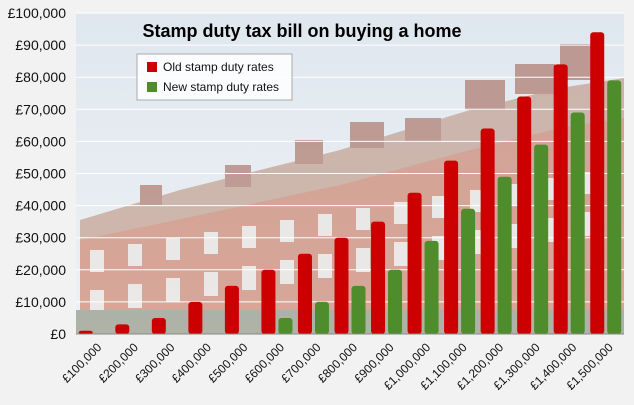 The image size is (634, 405). Describe the element at coordinates (221, 87) in the screenshot. I see `legend-label: New stamp duty rates` at that location.